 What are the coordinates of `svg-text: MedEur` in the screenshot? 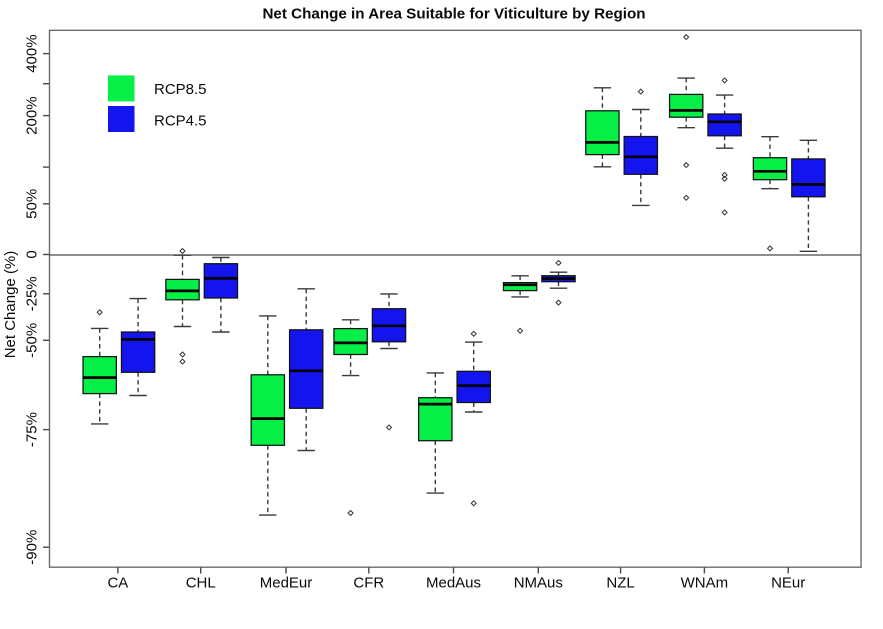 It's located at (286, 583).